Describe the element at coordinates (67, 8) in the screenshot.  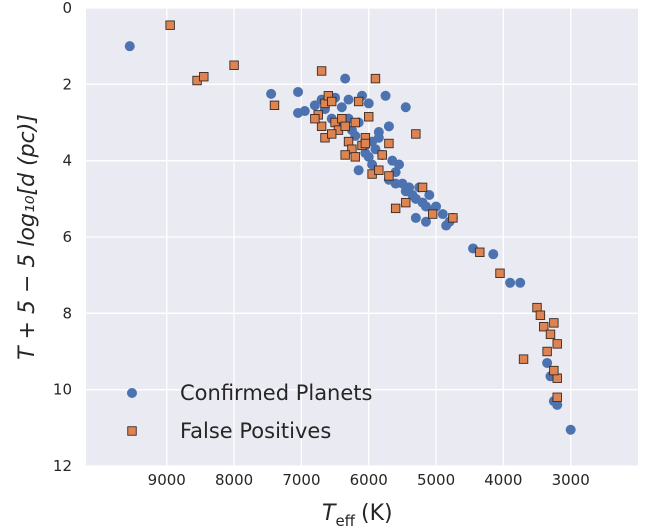
I see `y-tick-label: 0` at that location.